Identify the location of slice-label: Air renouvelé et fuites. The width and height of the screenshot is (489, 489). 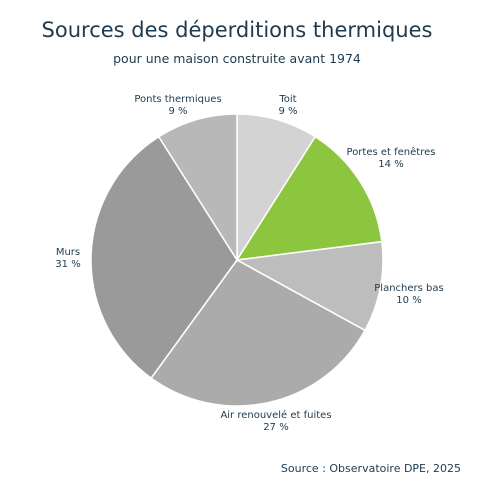
(275, 415).